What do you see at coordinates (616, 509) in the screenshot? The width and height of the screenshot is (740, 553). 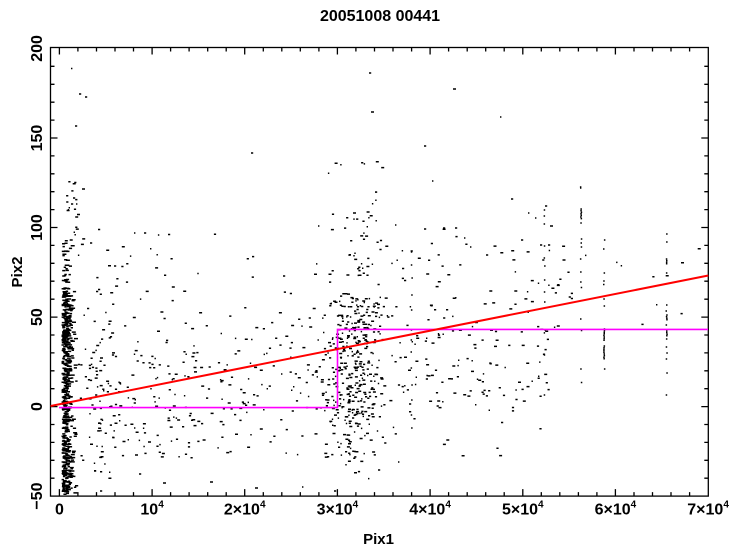 I see `svg-text: 6×10⁴` at bounding box center [616, 509].